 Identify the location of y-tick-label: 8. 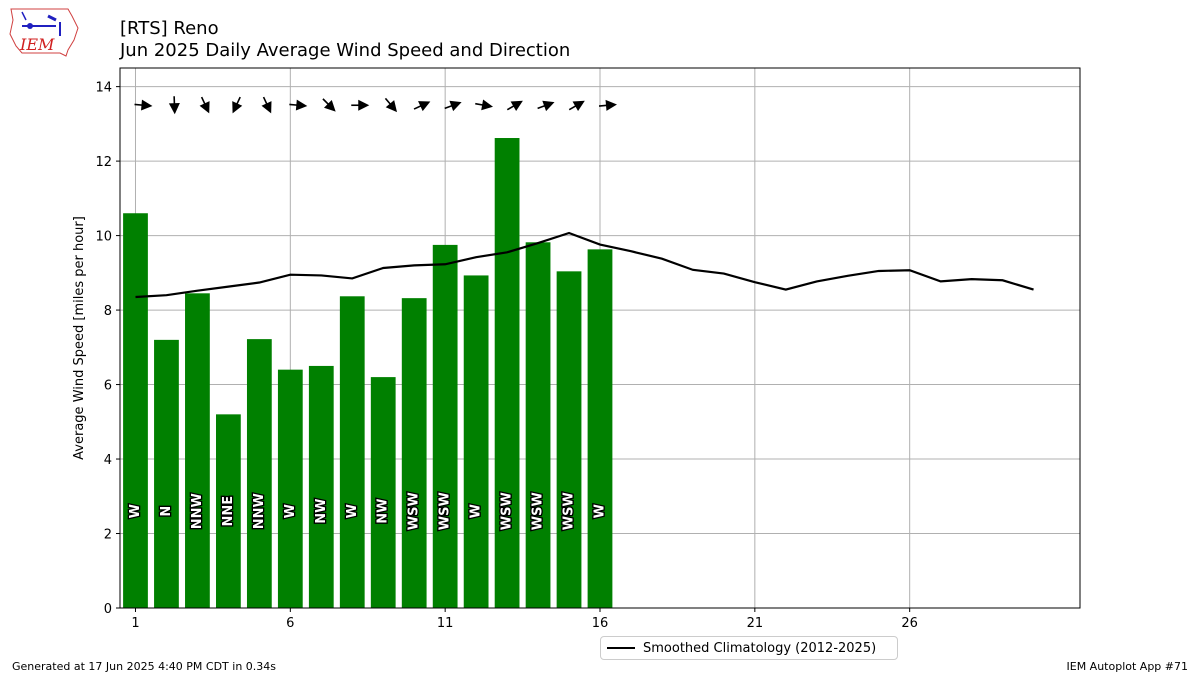
(108, 311).